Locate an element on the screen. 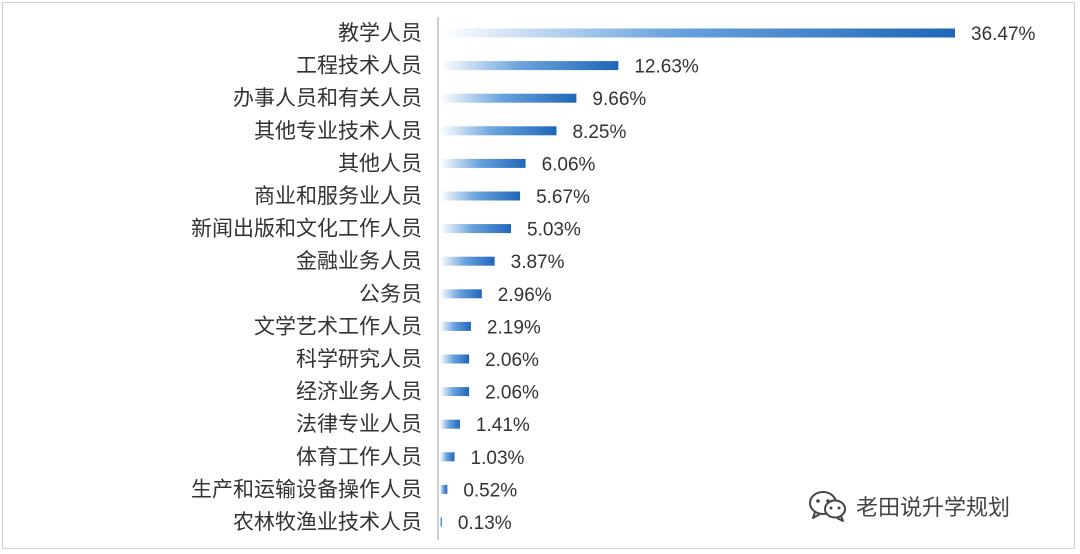 This screenshot has height=554, width=1080. category-label: 公务员 is located at coordinates (390, 294).